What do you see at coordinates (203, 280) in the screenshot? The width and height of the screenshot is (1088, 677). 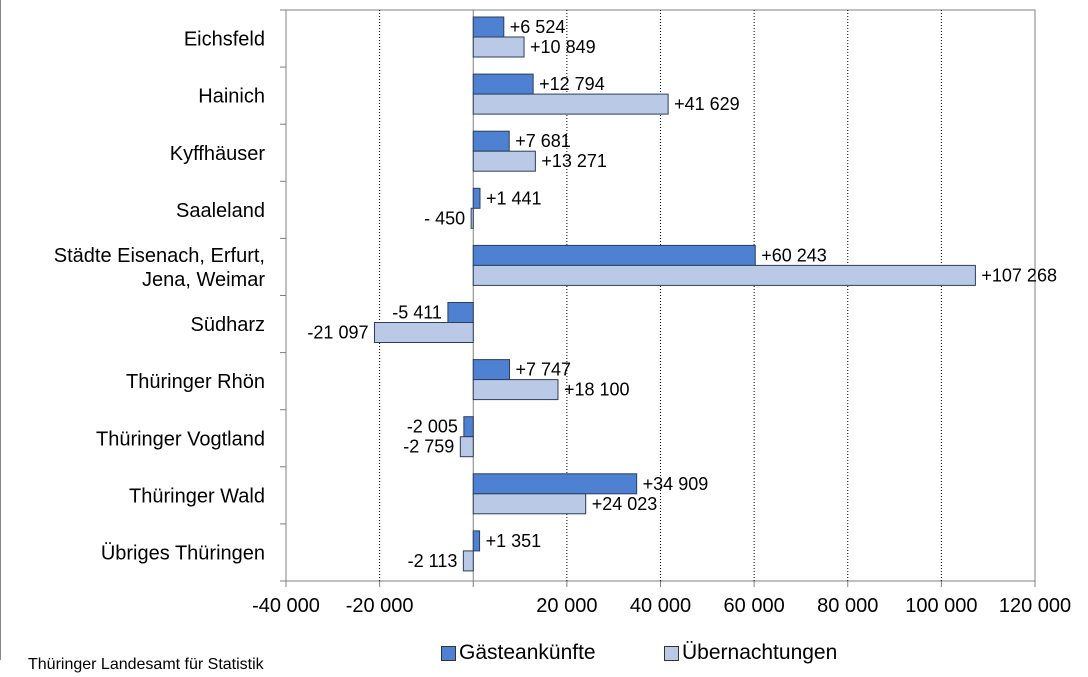 I see `category-label-4-line-1: Jena, Weimar` at bounding box center [203, 280].